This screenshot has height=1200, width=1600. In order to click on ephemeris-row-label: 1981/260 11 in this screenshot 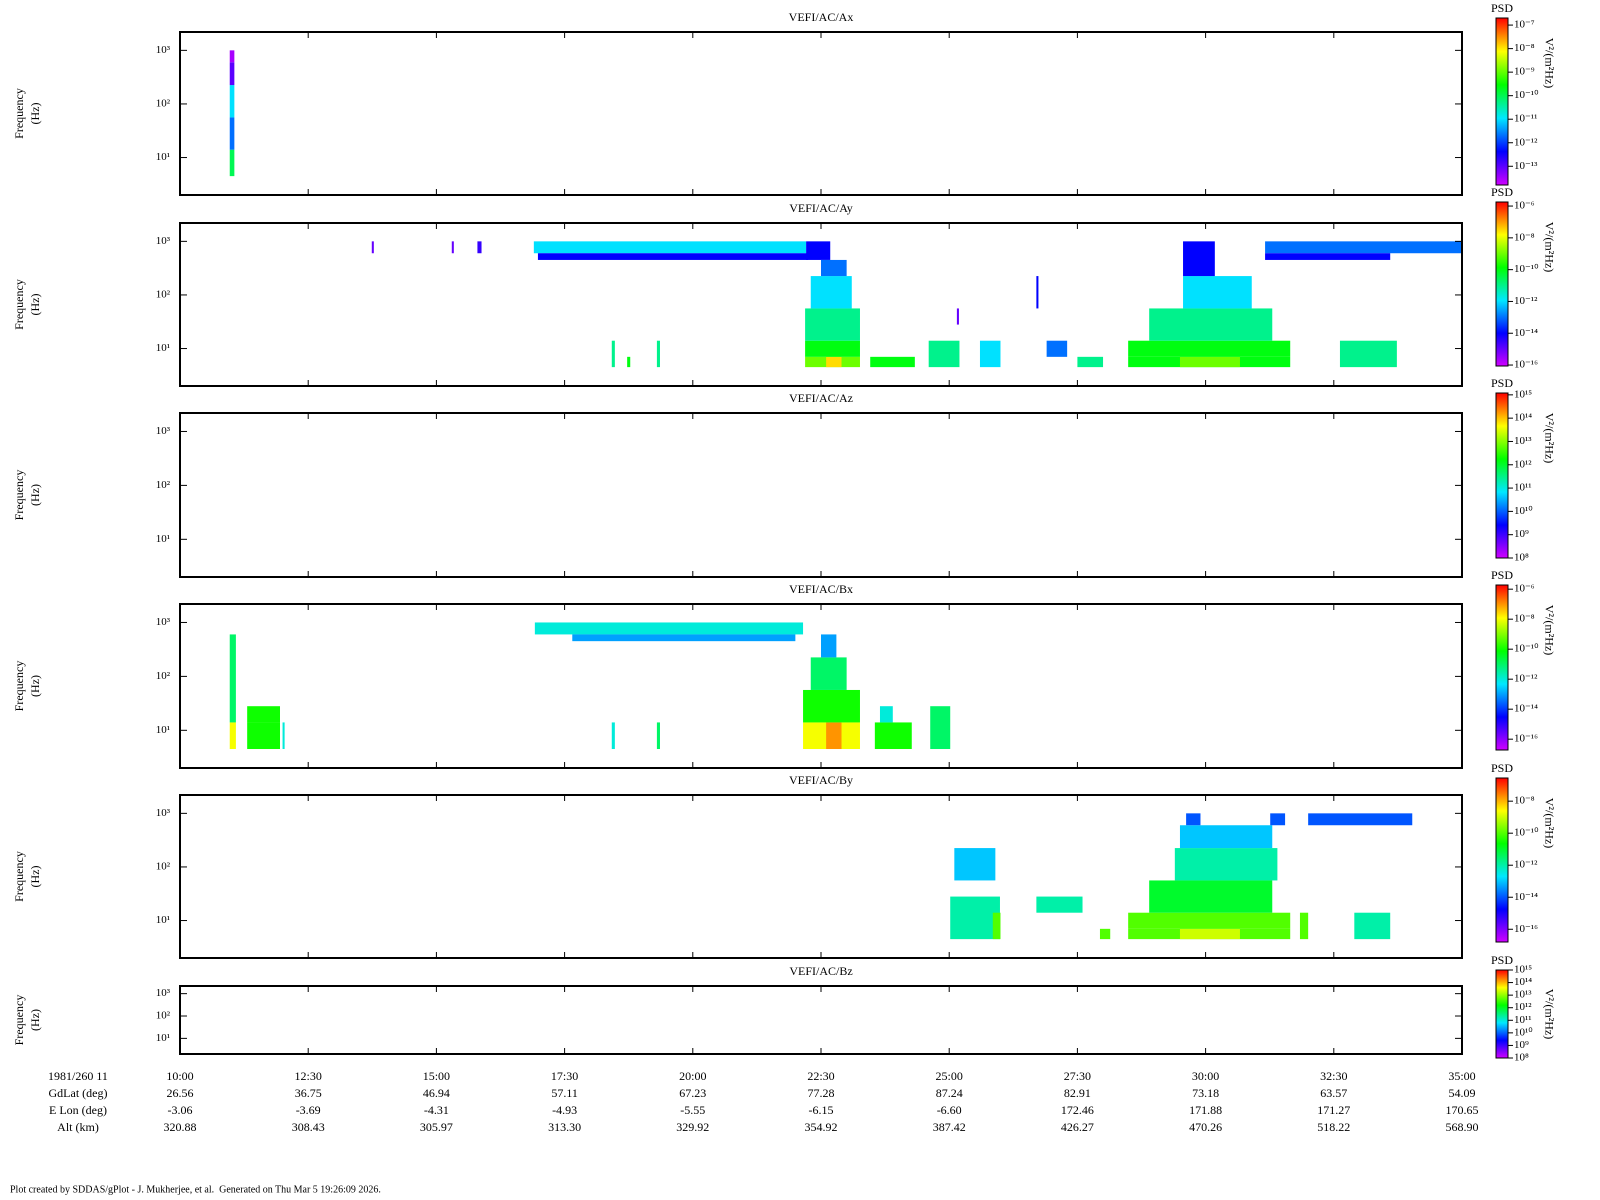, I will do `click(78, 1076)`.